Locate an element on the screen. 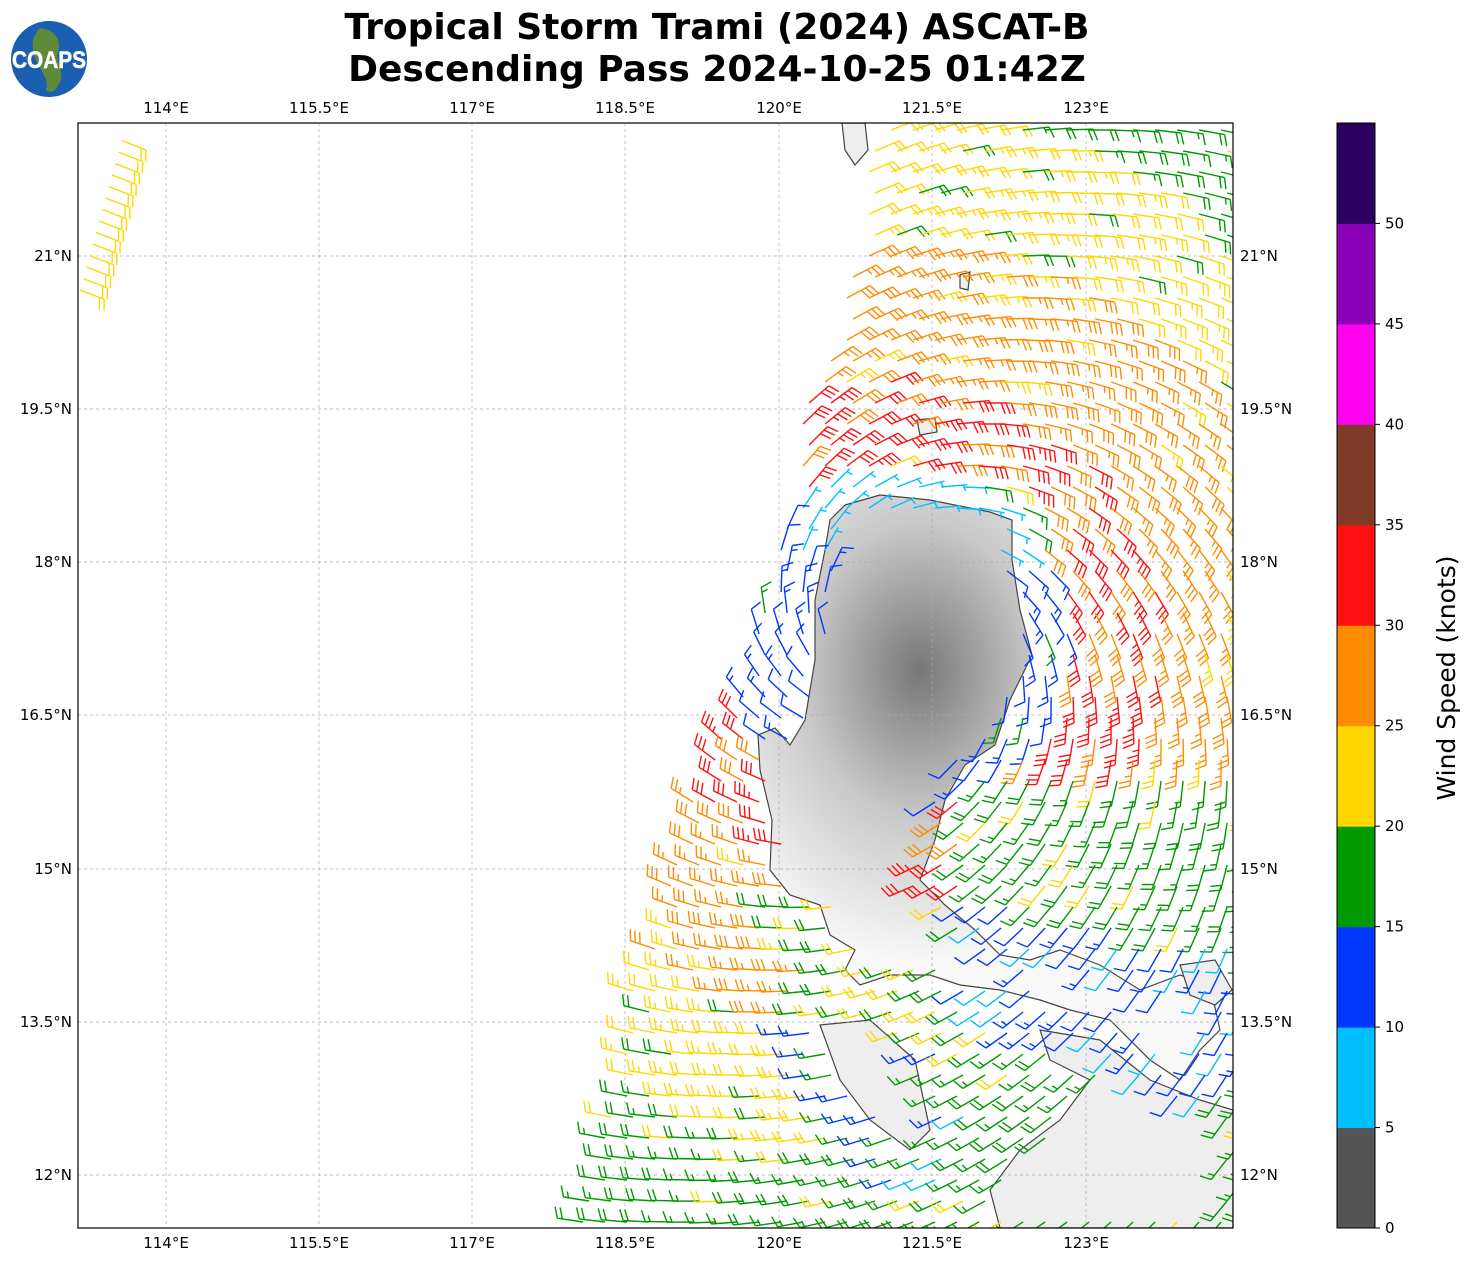 Image resolution: width=1474 pixels, height=1264 pixels. lon-tick-label-top: 120°E is located at coordinates (779, 108).